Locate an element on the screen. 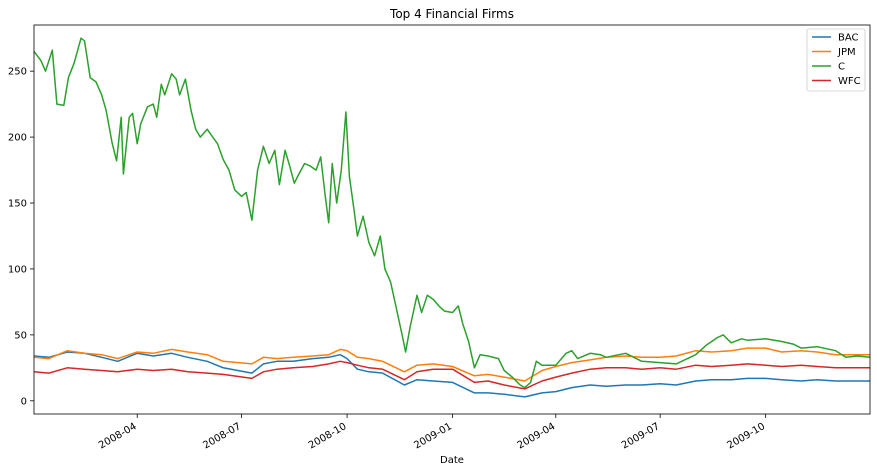 This screenshot has height=472, width=877. series-line-bac is located at coordinates (452, 374).